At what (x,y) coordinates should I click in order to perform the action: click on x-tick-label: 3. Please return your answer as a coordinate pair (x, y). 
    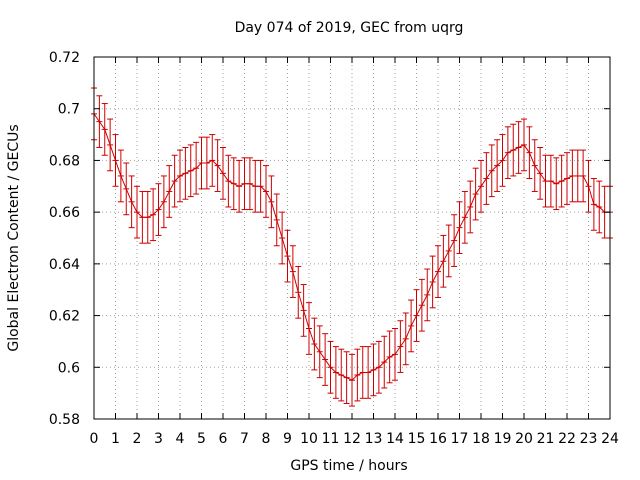
    Looking at the image, I should click on (158, 439).